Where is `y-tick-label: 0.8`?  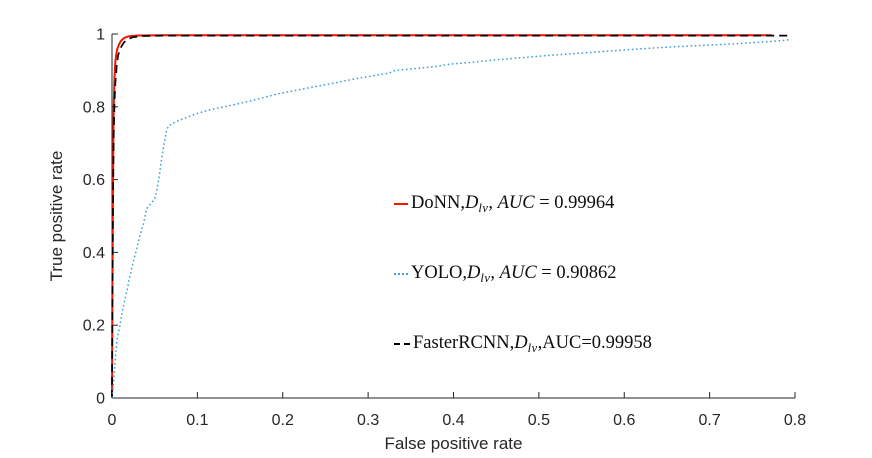 y-tick-label: 0.8 is located at coordinates (94, 107).